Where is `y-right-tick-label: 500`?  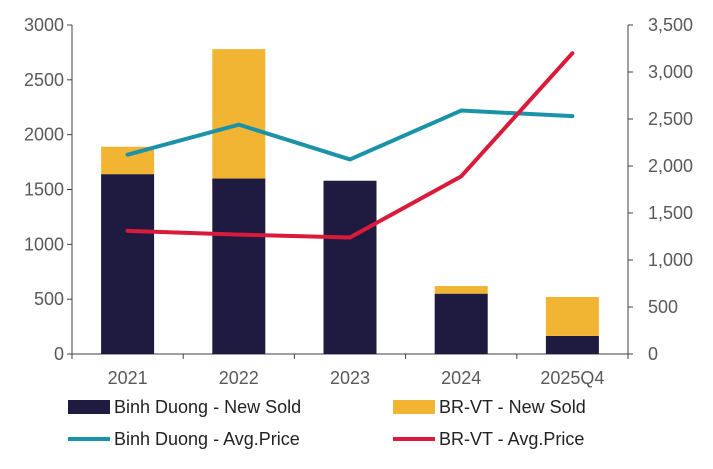
y-right-tick-label: 500 is located at coordinates (663, 307).